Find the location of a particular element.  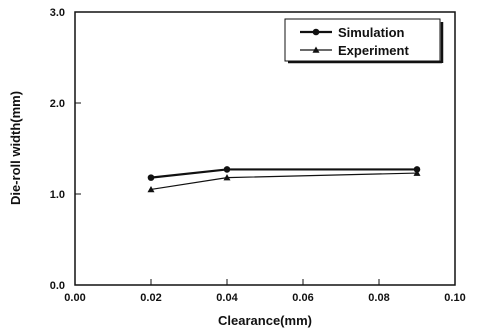

y-tick-label: 1.0 is located at coordinates (57, 195).